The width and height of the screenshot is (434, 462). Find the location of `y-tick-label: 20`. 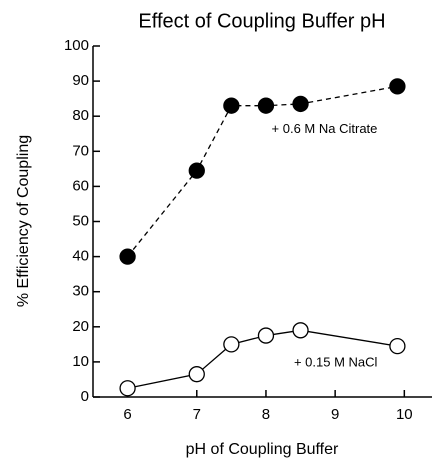

y-tick-label: 20 is located at coordinates (80, 326).